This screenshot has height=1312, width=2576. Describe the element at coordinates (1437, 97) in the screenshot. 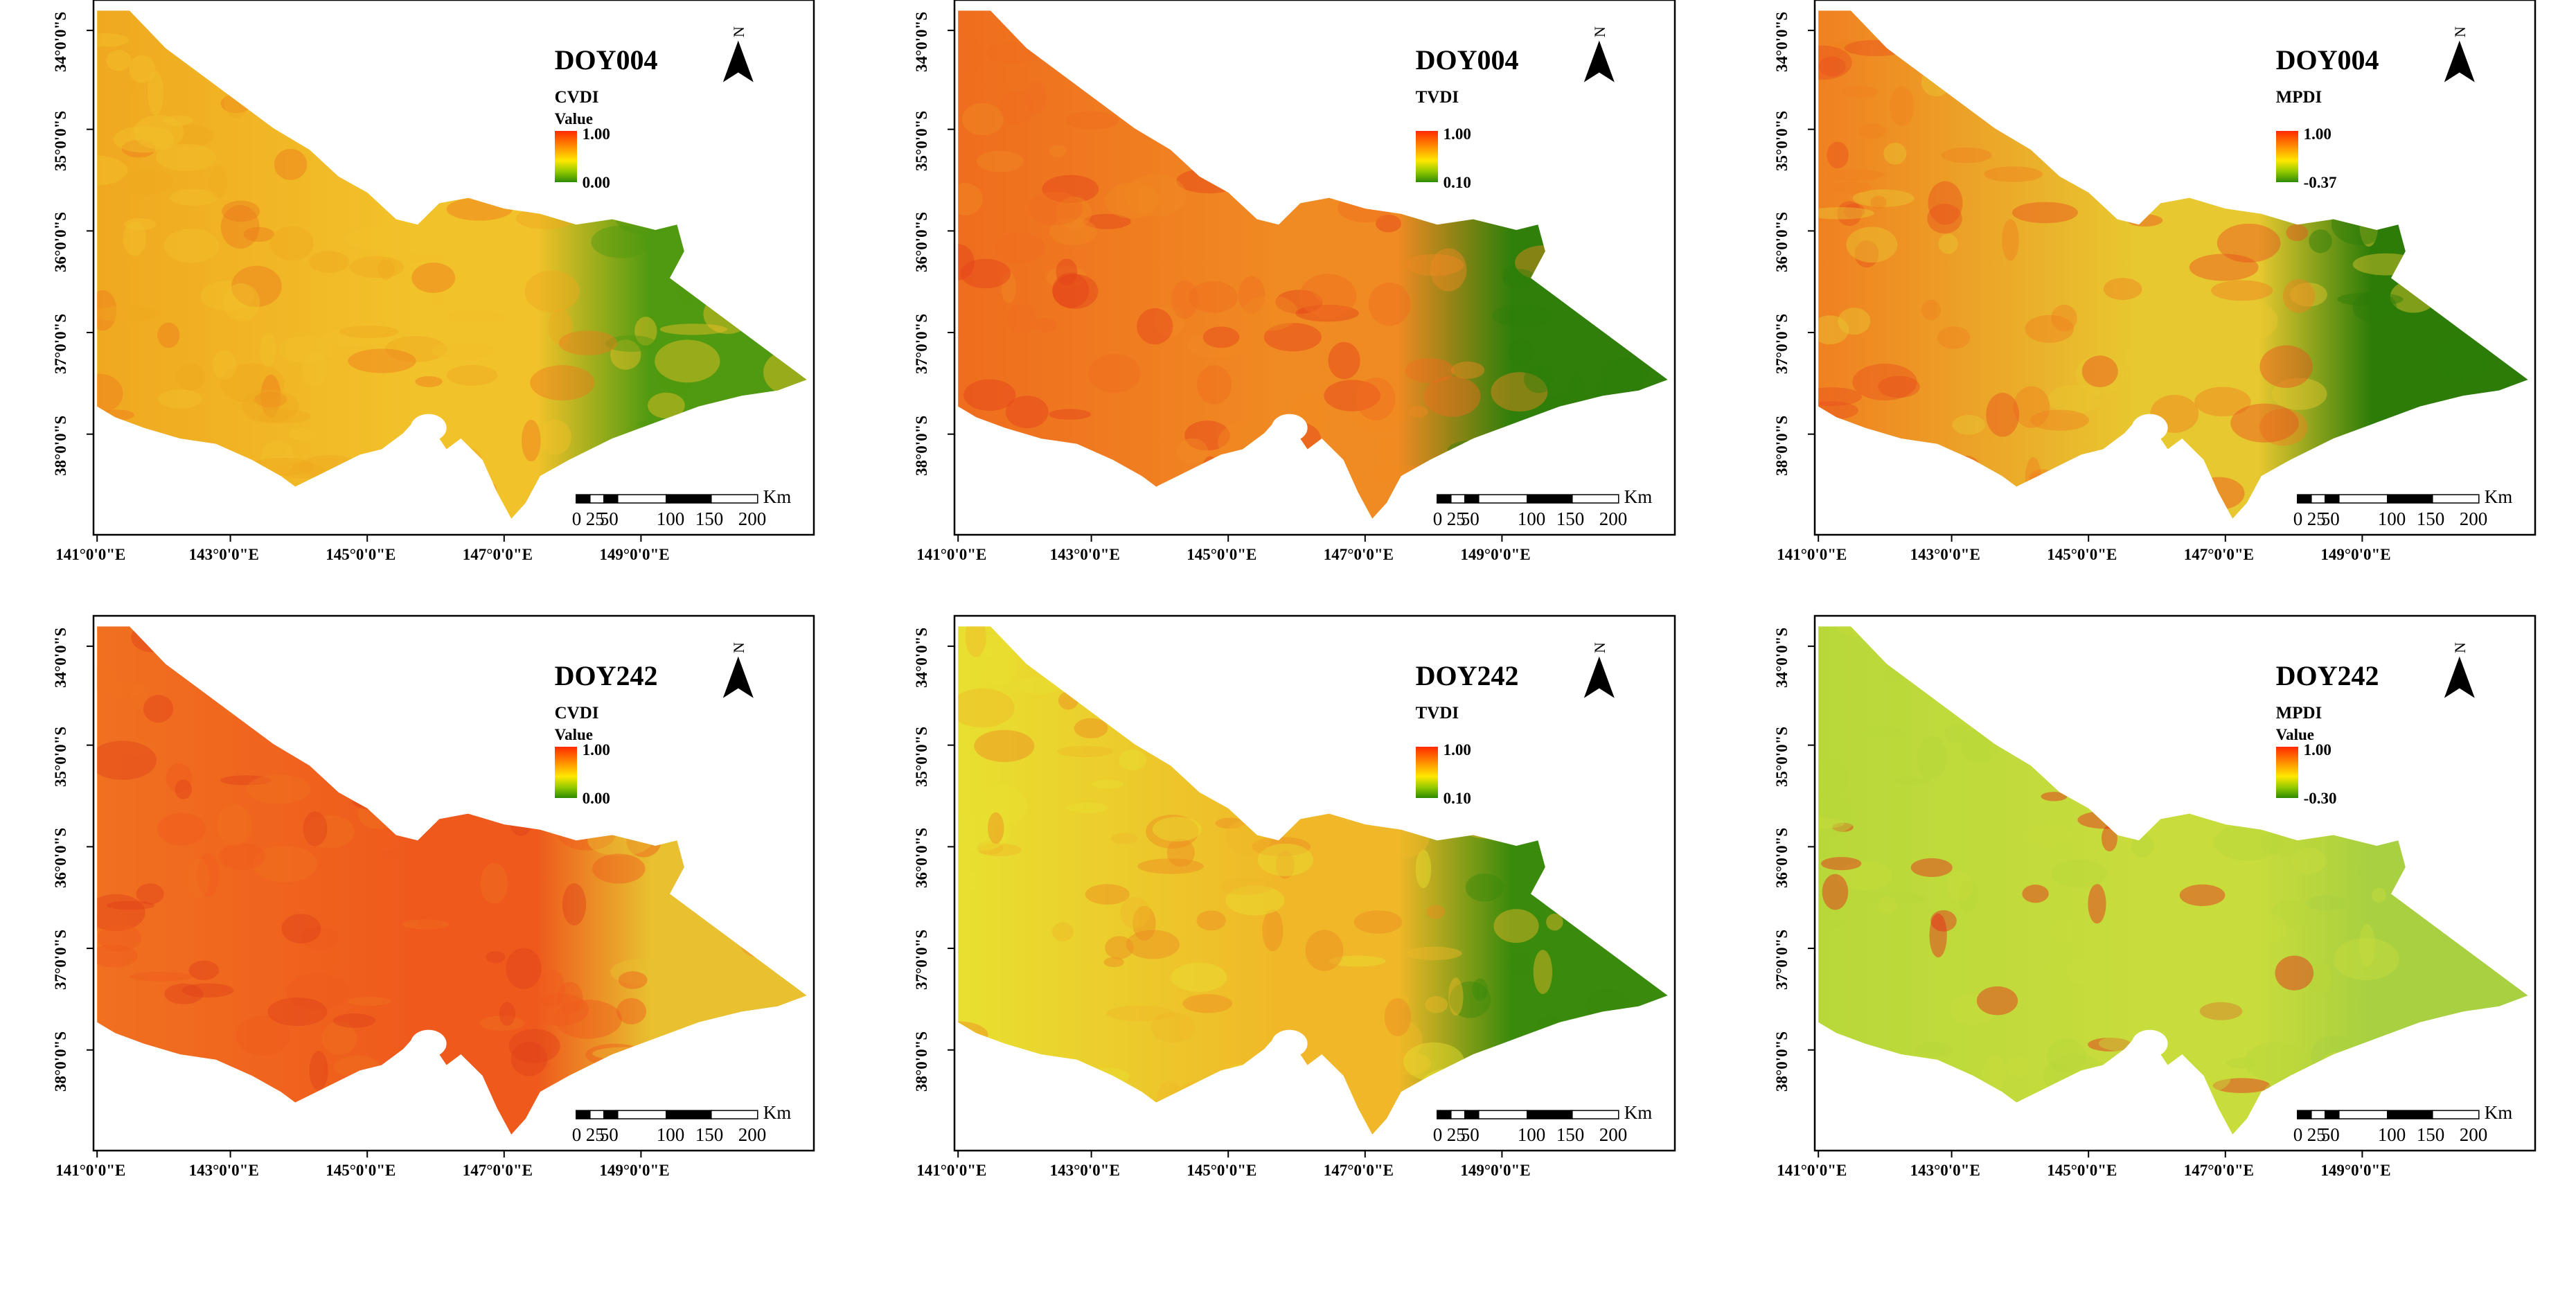

I see `index-name: TVDI` at that location.